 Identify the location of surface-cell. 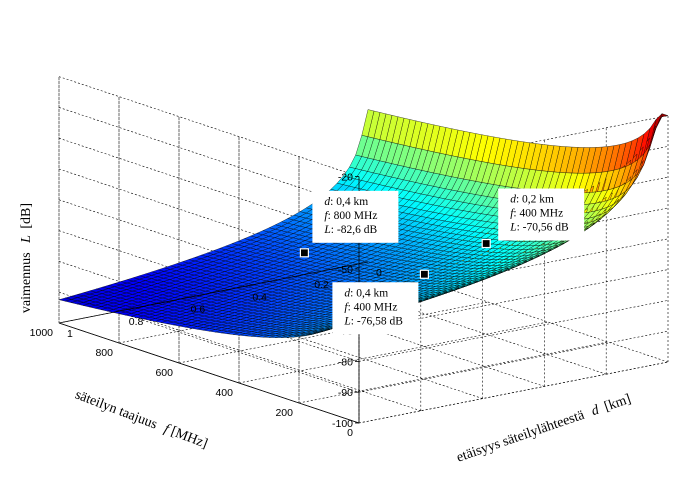
(65, 299).